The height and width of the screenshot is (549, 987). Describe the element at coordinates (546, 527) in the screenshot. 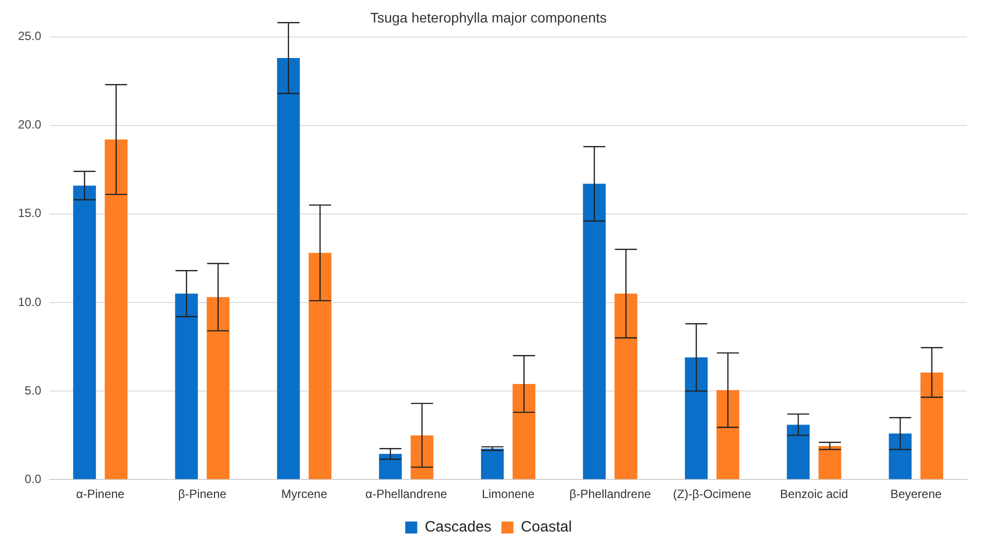

I see `legend-label: Coastal` at that location.